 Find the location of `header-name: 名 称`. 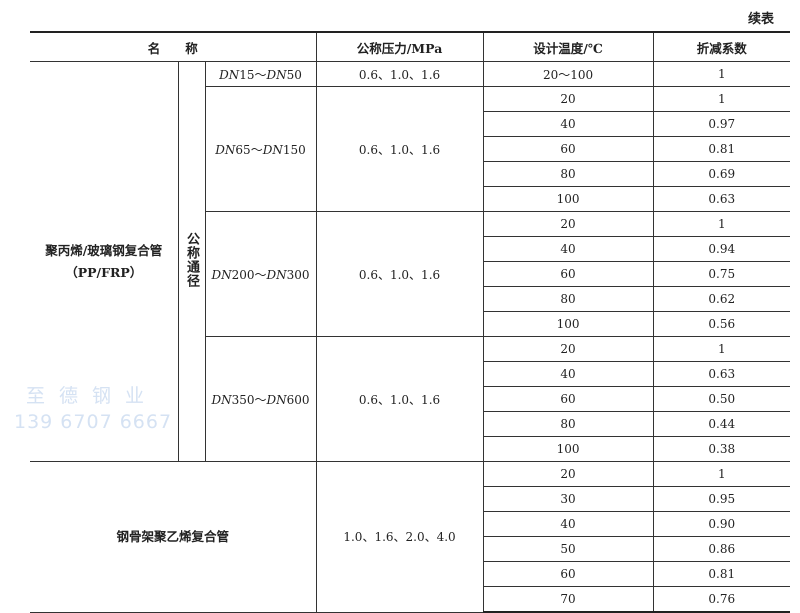

header-name: 名 称 is located at coordinates (173, 46).